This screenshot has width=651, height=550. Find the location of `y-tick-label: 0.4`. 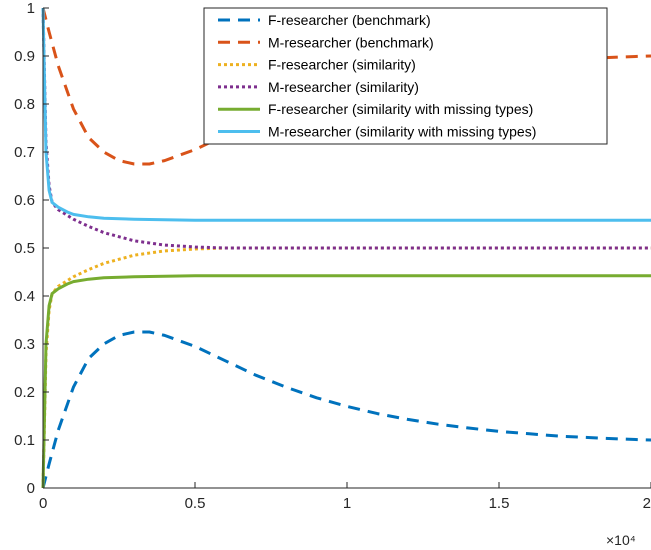

y-tick-label: 0.4 is located at coordinates (24, 296).